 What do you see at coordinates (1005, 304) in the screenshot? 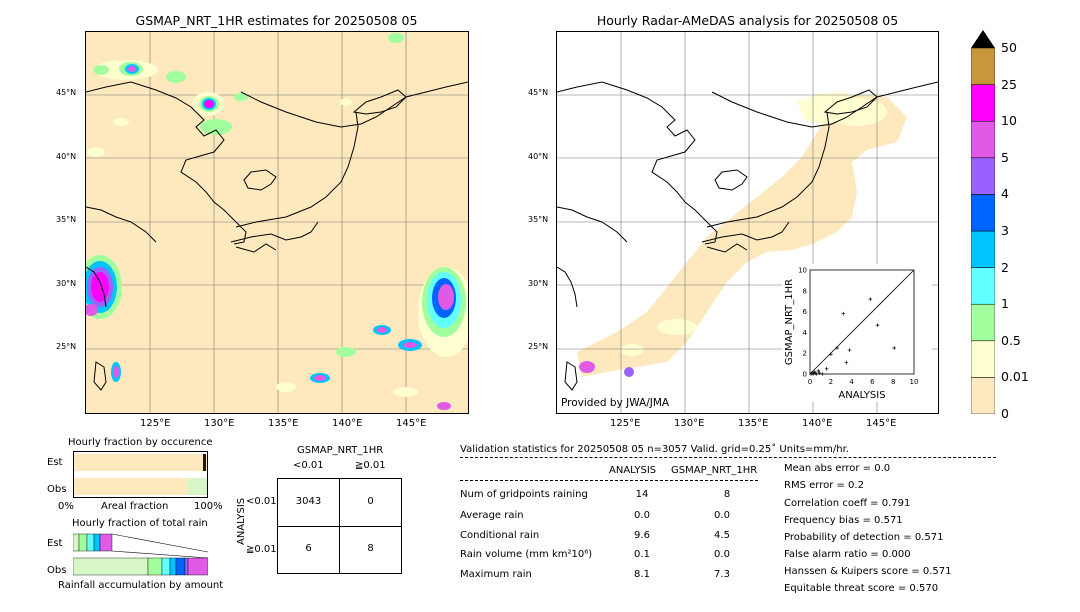
I see `colorbar-label: 1` at bounding box center [1005, 304].